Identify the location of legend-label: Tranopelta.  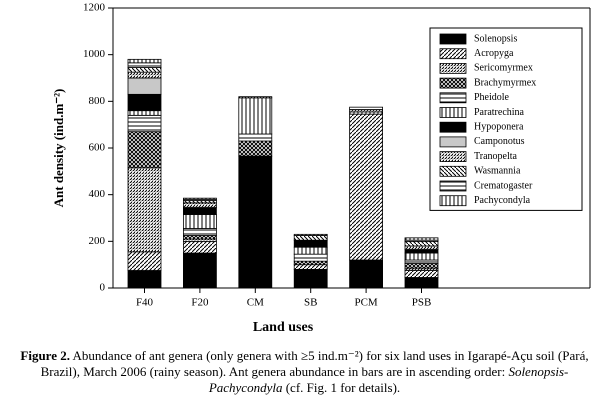
(496, 156).